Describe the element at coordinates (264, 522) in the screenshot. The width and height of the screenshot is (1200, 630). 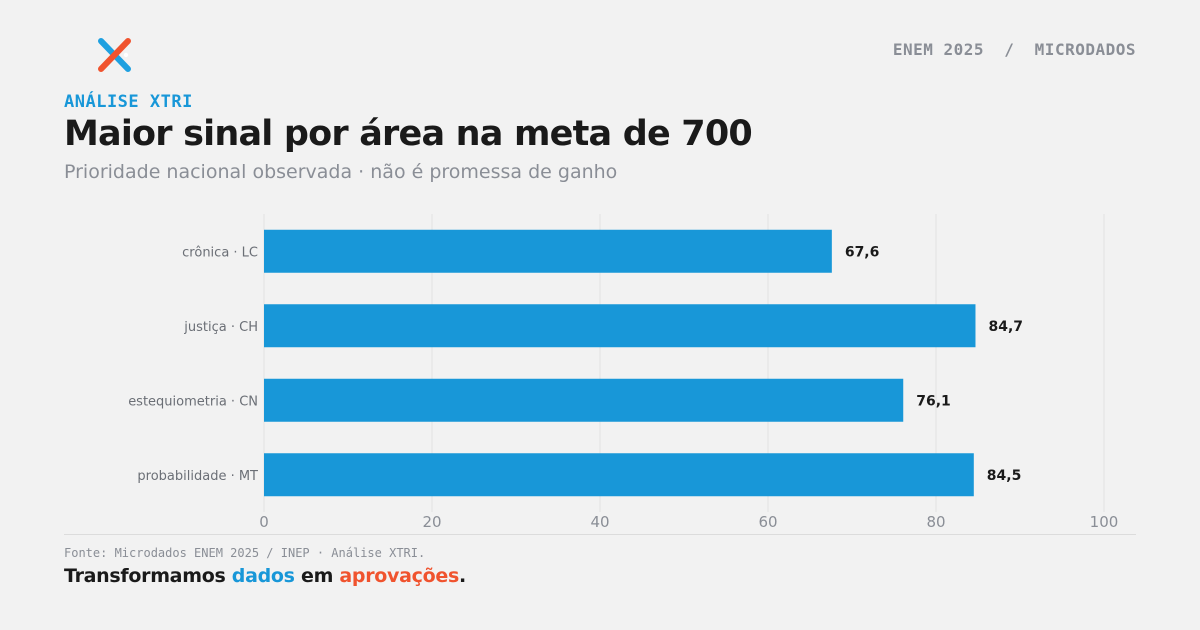
I see `x-tick-label: 0` at that location.